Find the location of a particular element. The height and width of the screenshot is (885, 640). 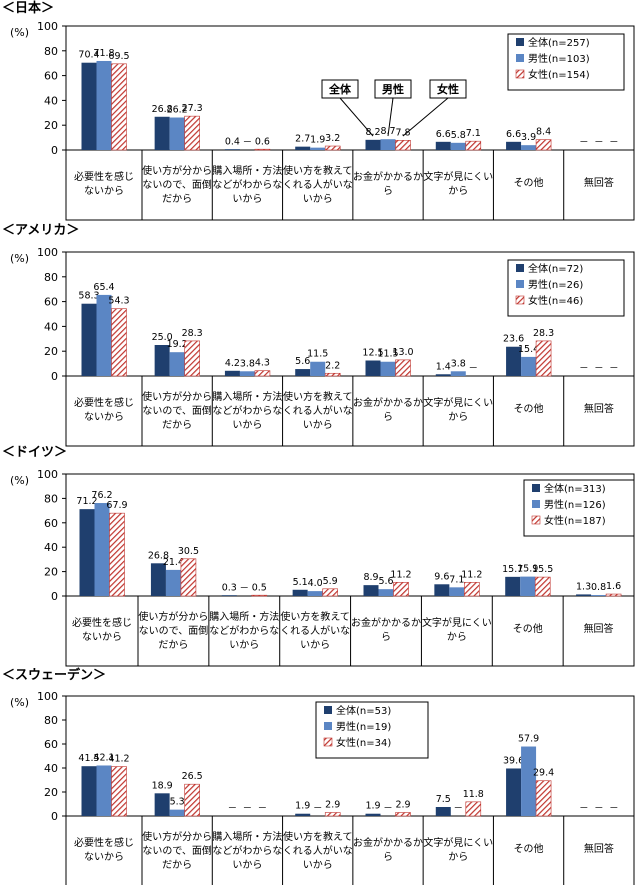

data-label: 58.3 is located at coordinates (88, 296).